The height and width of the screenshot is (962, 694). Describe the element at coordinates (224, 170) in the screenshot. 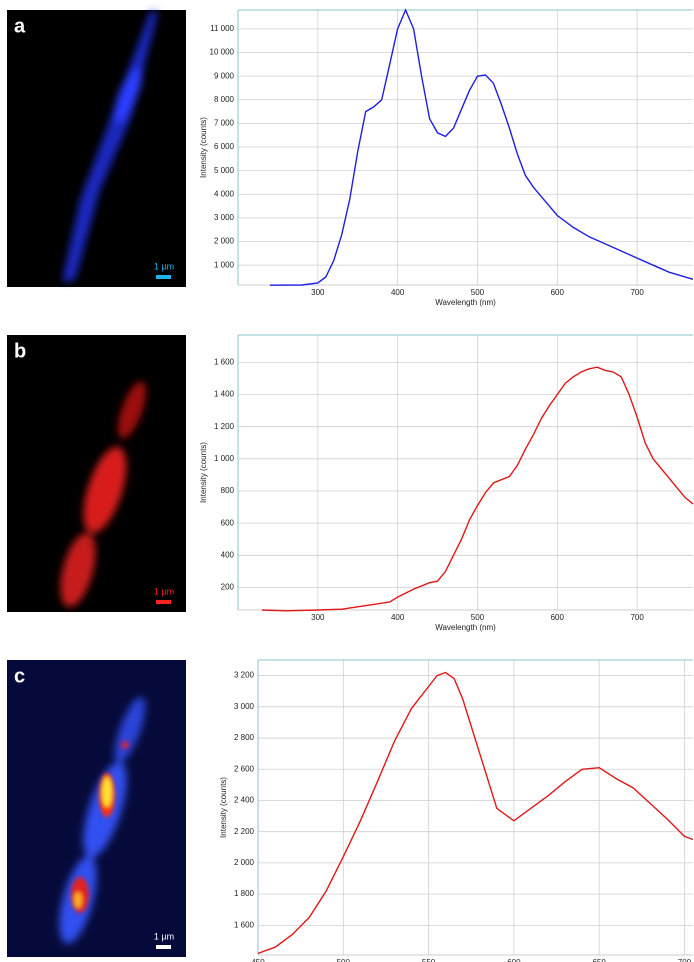

I see `y-tick-label: 5 000` at that location.